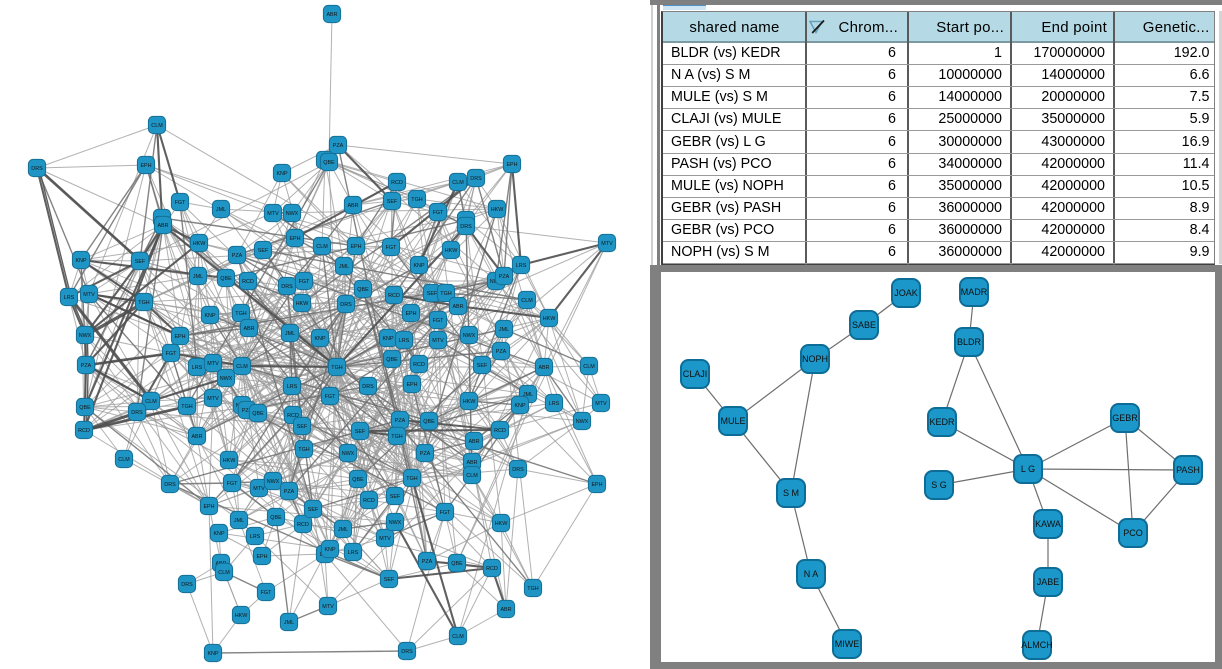 The image size is (1222, 669). I want to click on svg-text: KEDR, so click(942, 422).